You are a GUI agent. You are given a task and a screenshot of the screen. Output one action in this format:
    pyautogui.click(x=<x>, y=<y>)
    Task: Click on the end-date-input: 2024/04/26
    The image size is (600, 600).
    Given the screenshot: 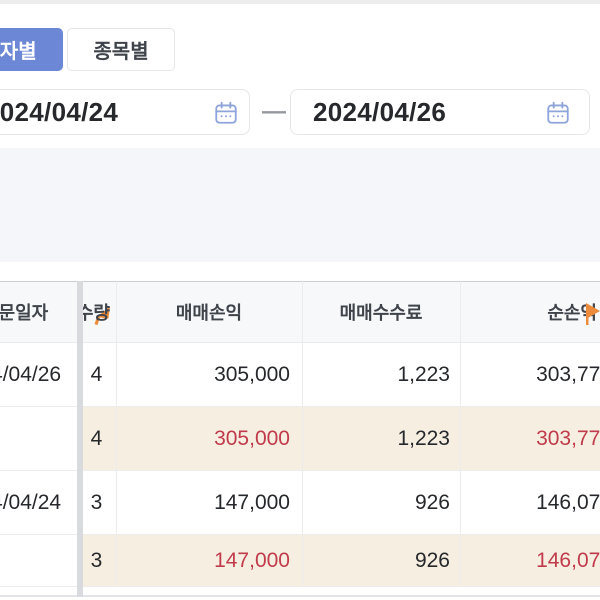 What is the action you would take?
    pyautogui.click(x=440, y=112)
    